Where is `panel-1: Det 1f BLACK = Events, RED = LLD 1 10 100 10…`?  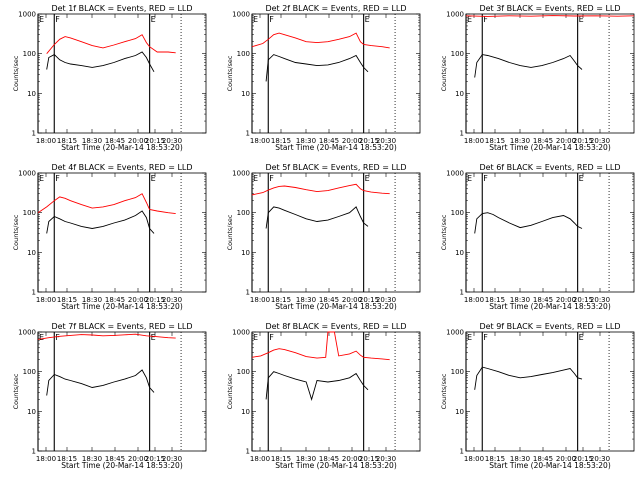
panel-1: Det 1f BLACK = Events, RED = LLD 1 10 100 10… is located at coordinates (109, 78).